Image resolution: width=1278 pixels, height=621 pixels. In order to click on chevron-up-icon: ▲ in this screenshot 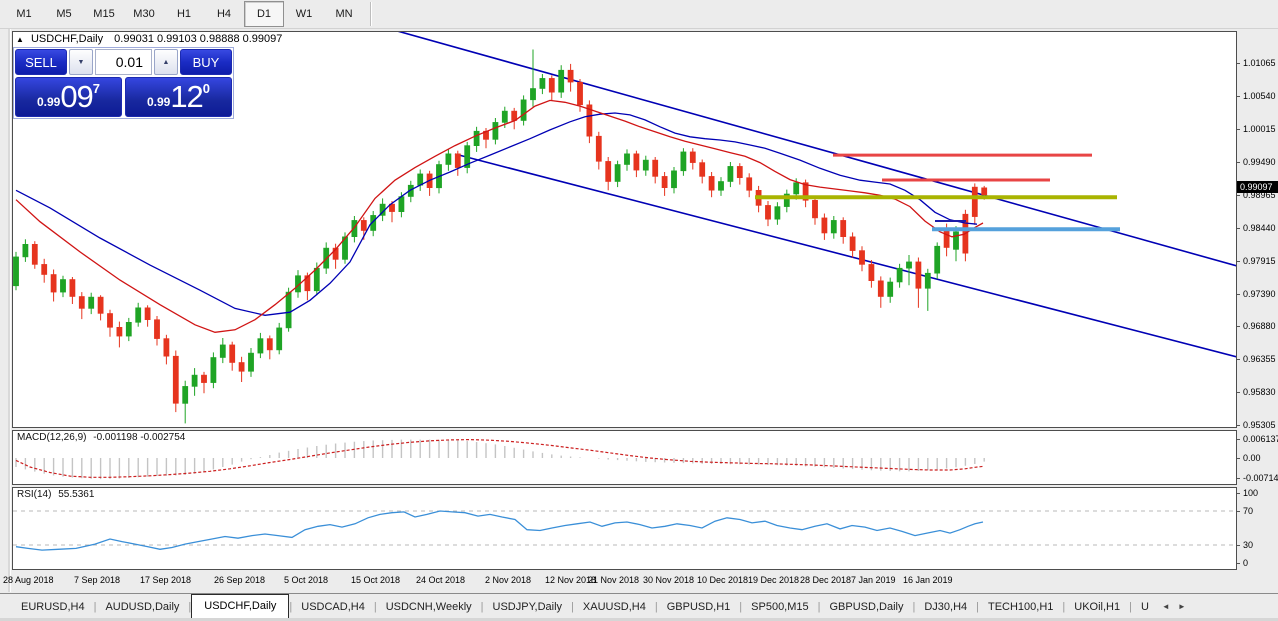, I will do `click(166, 62)`.